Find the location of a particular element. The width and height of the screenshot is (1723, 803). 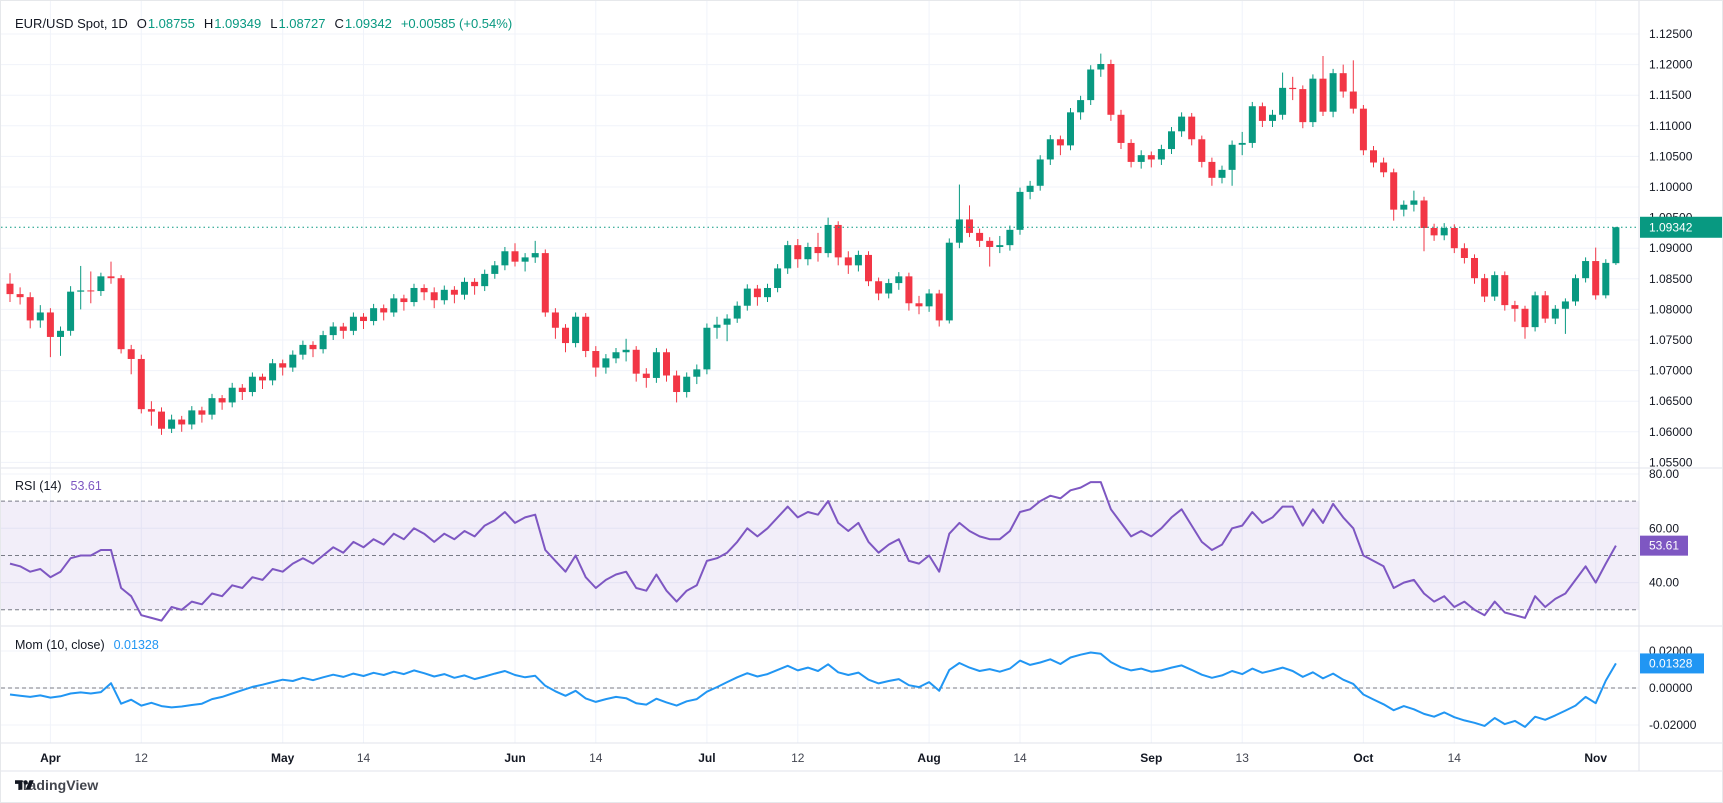

svg-text: 1.09342 is located at coordinates (1671, 227).